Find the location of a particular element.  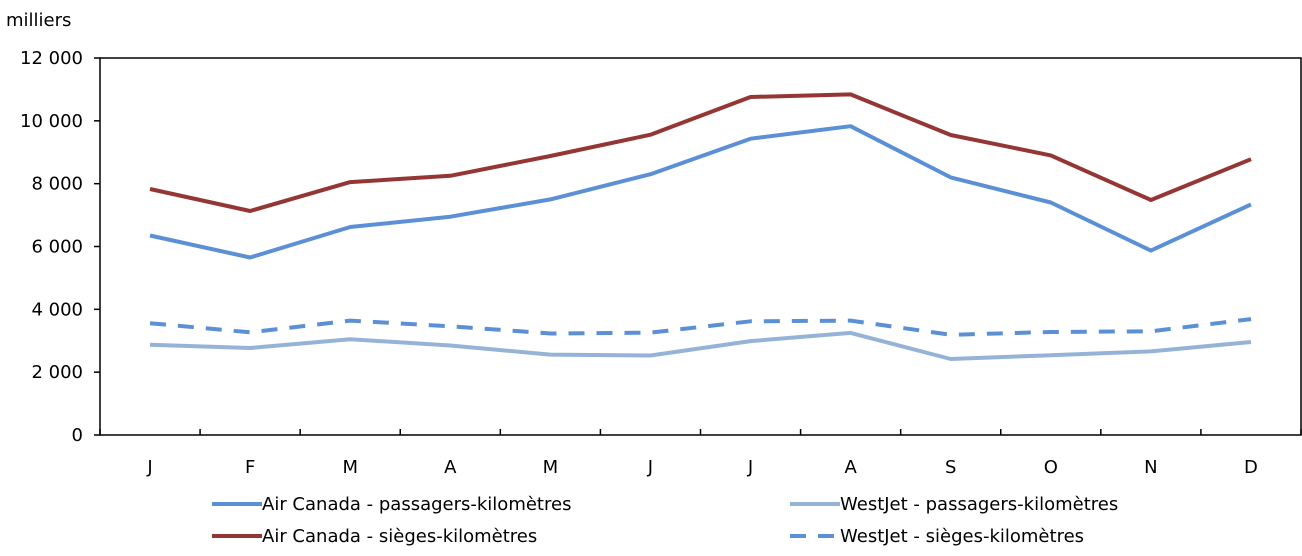

y-tick-label: 2 000 is located at coordinates (57, 372).